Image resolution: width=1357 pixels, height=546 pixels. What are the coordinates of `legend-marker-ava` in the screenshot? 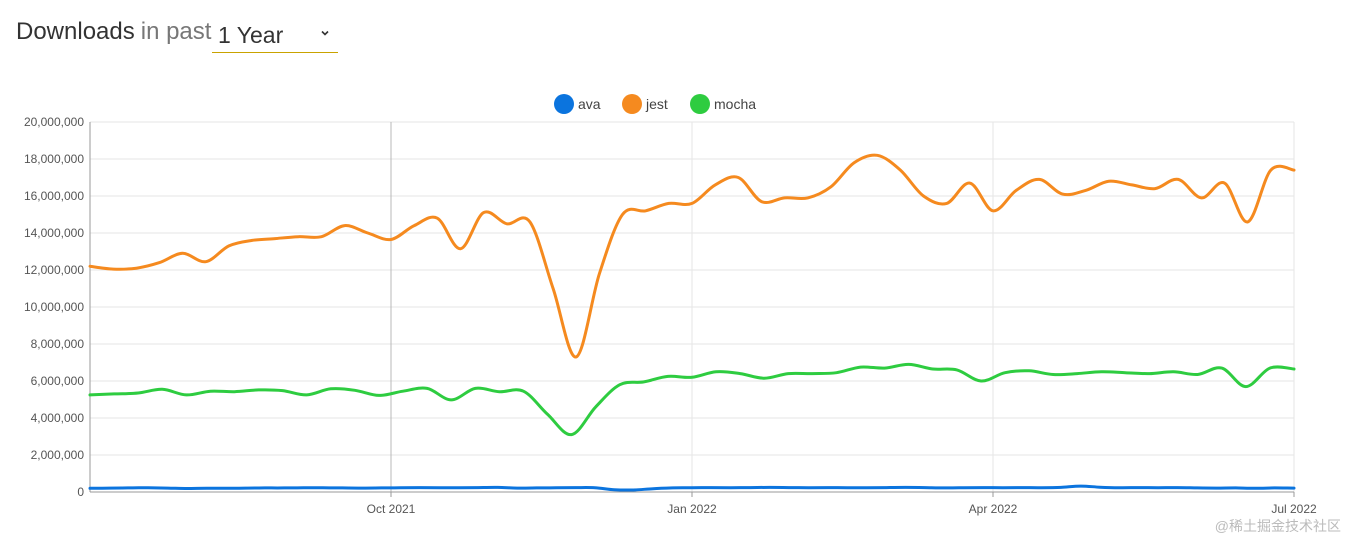 It's located at (564, 104).